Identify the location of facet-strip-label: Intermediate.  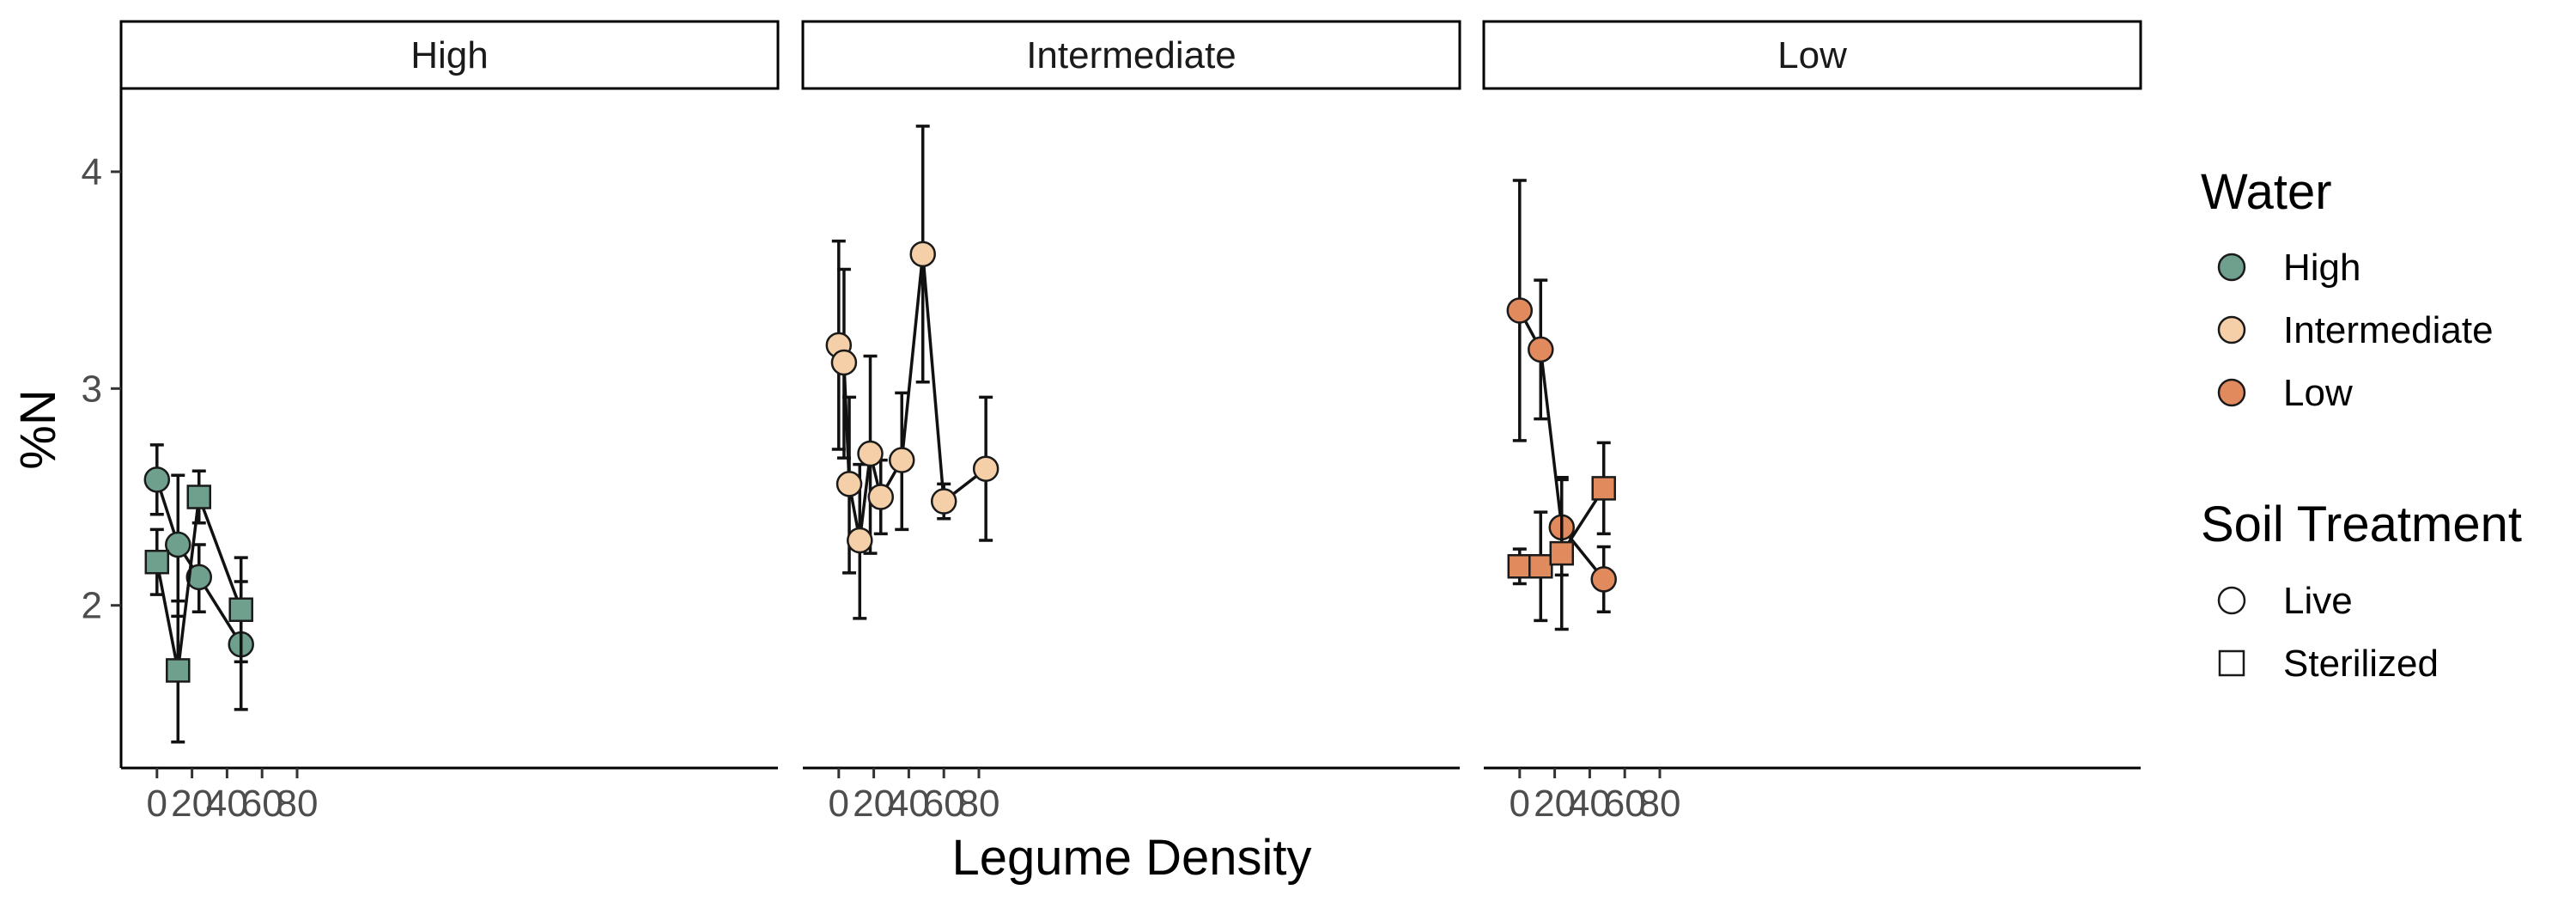
(1131, 55).